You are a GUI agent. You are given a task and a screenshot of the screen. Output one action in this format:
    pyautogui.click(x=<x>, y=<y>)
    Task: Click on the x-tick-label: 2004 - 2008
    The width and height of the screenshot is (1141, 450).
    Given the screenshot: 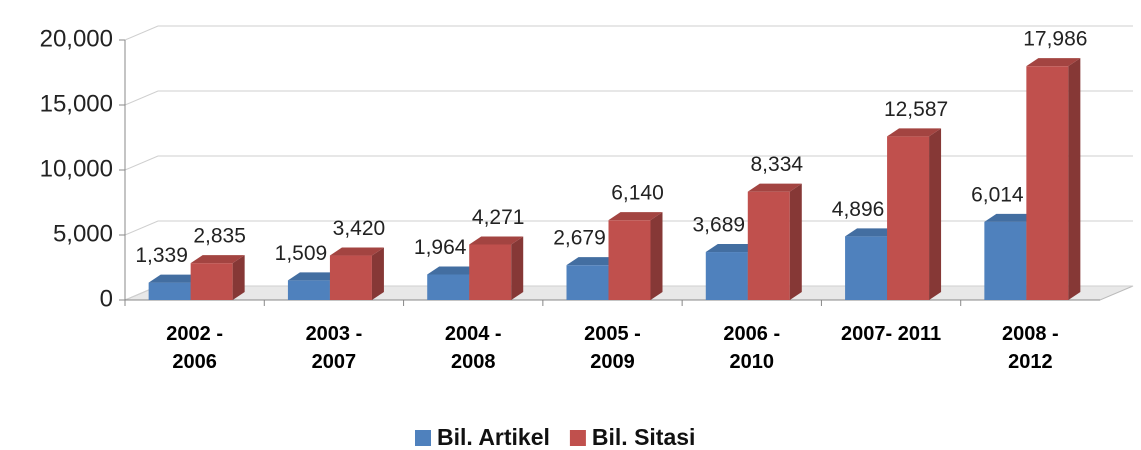 What is the action you would take?
    pyautogui.click(x=473, y=348)
    